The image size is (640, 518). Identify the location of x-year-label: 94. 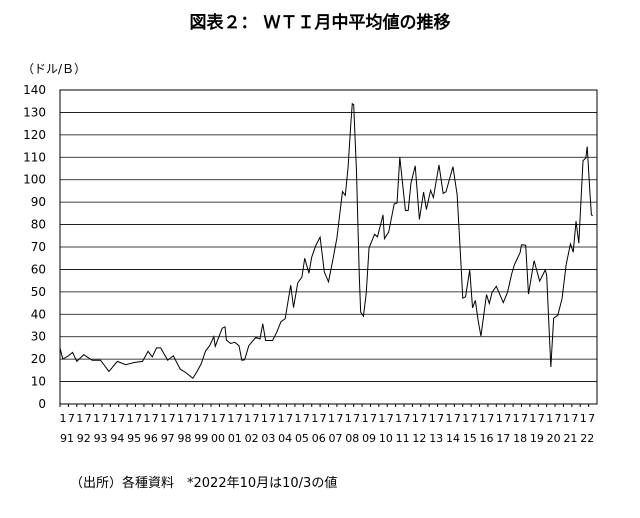
(117, 438).